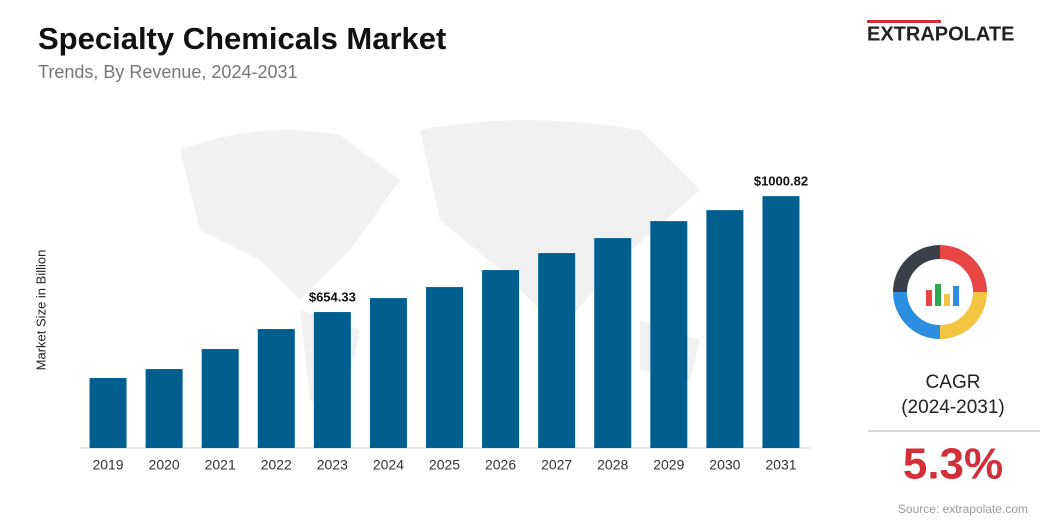  Describe the element at coordinates (500, 465) in the screenshot. I see `x-tick-label: 2026` at that location.